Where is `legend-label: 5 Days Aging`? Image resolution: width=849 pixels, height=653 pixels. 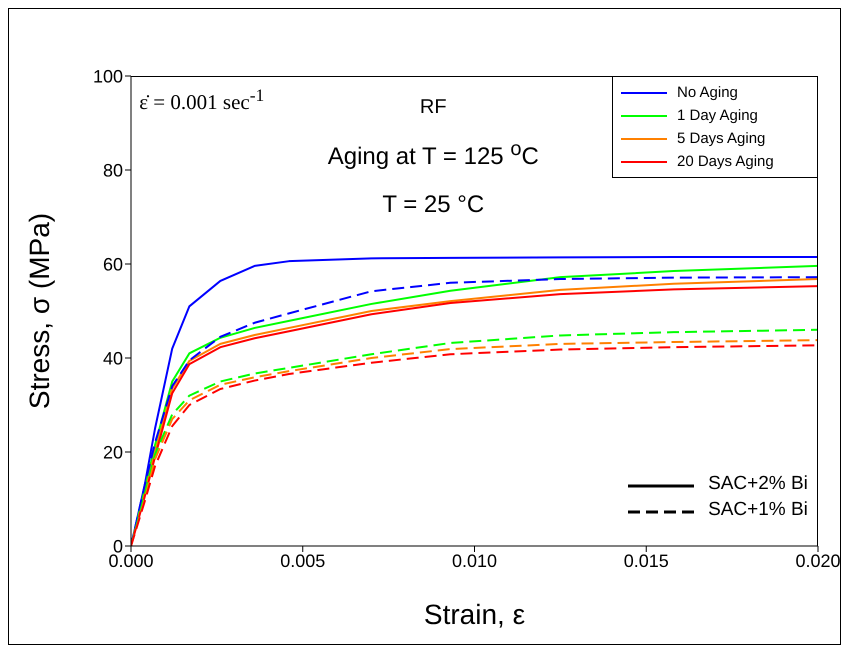
legend-label: 5 Days Aging is located at coordinates (721, 138).